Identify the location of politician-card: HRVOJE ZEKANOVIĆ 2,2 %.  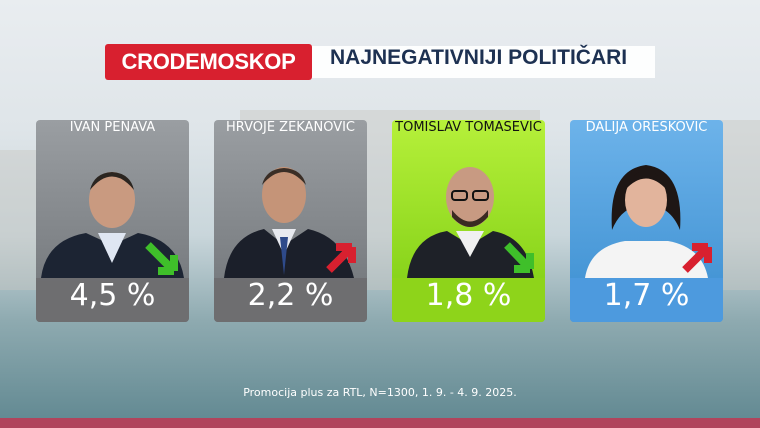
(290, 221).